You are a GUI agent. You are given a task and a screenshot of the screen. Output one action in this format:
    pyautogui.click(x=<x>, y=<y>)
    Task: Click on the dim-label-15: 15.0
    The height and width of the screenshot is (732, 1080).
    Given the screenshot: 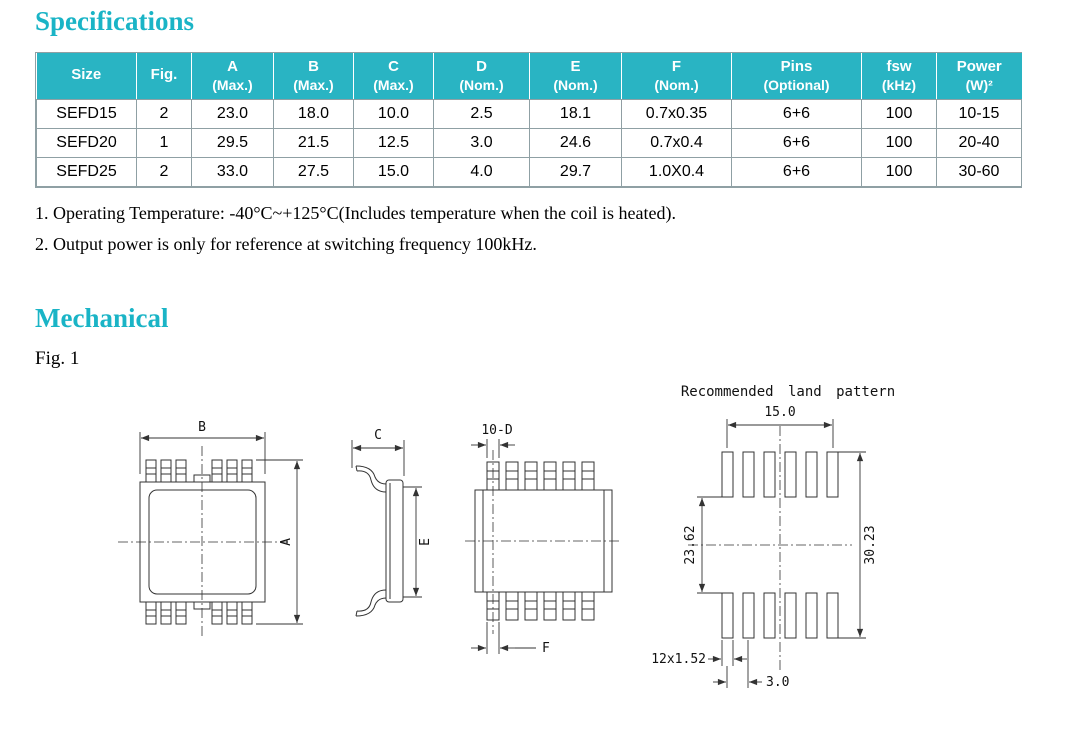 What is the action you would take?
    pyautogui.click(x=779, y=412)
    